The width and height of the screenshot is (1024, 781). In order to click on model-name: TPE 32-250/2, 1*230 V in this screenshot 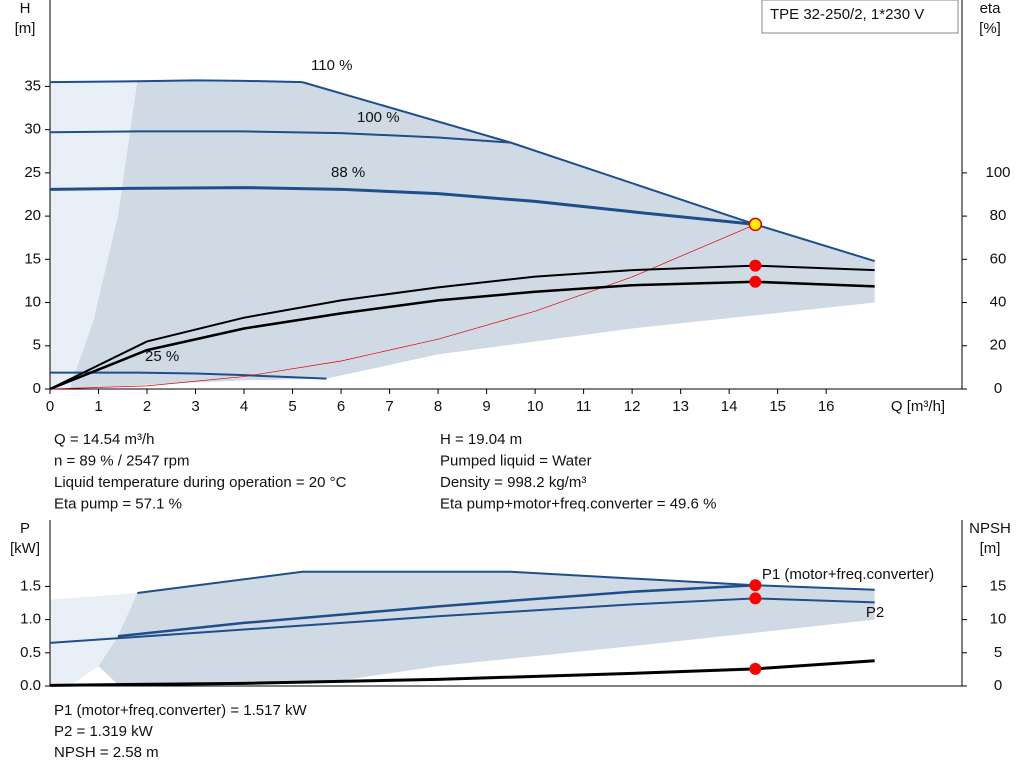, I will do `click(847, 14)`.